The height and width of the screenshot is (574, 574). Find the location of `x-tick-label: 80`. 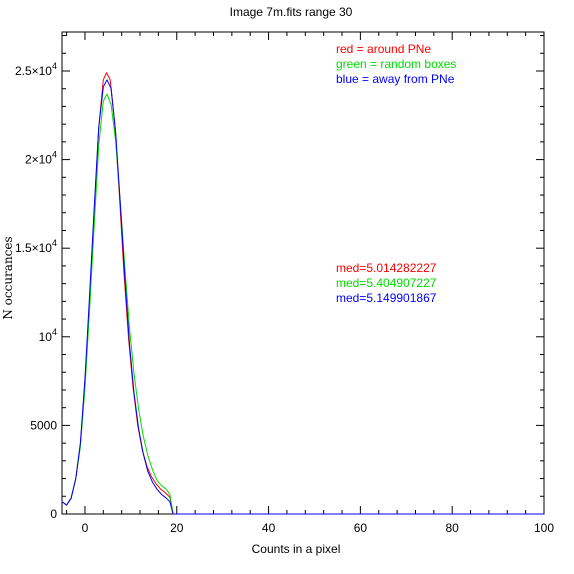

x-tick-label: 80 is located at coordinates (453, 528).